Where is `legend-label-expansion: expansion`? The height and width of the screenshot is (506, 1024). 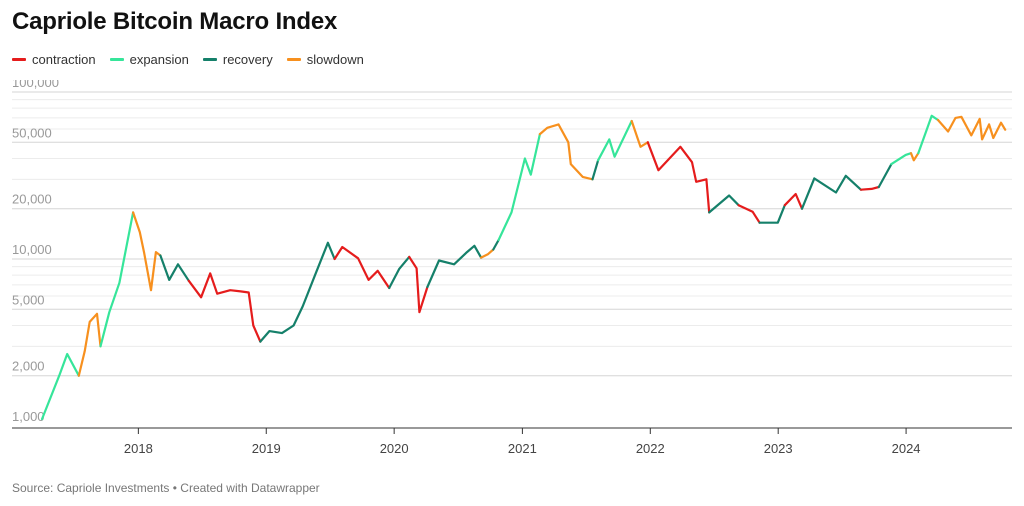
legend-label-expansion: expansion is located at coordinates (159, 59).